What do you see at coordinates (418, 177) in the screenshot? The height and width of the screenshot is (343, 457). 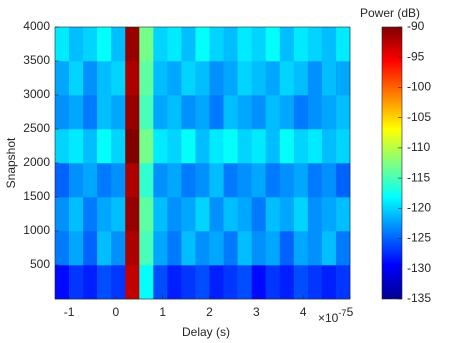 I see `colorbar-tick-label: -115` at bounding box center [418, 177].